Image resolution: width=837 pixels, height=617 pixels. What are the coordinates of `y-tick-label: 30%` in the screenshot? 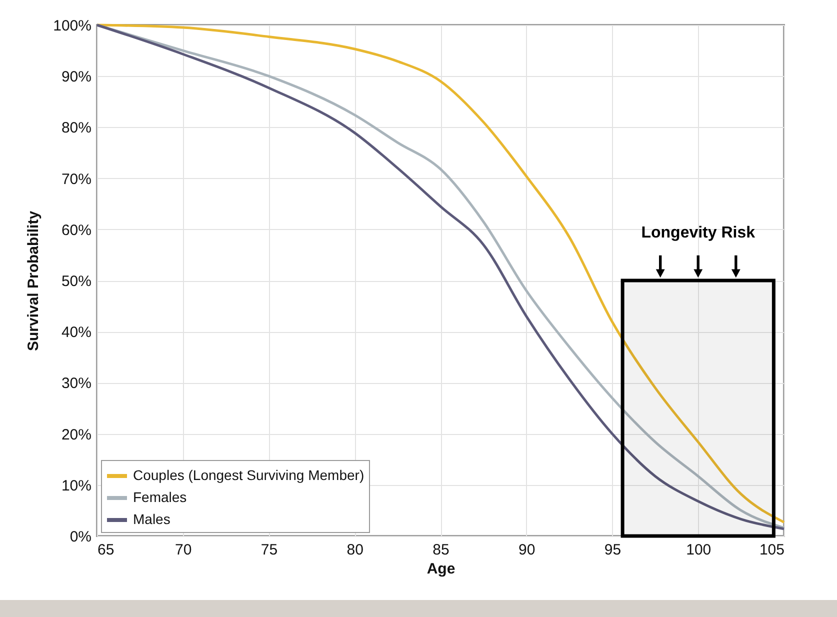 It's located at (76, 383).